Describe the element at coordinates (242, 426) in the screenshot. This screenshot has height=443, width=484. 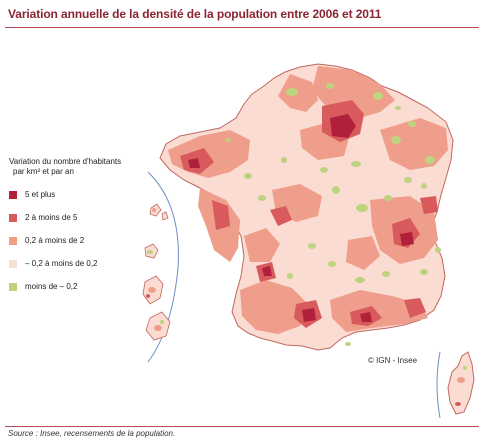
I see `footer-divider` at that location.